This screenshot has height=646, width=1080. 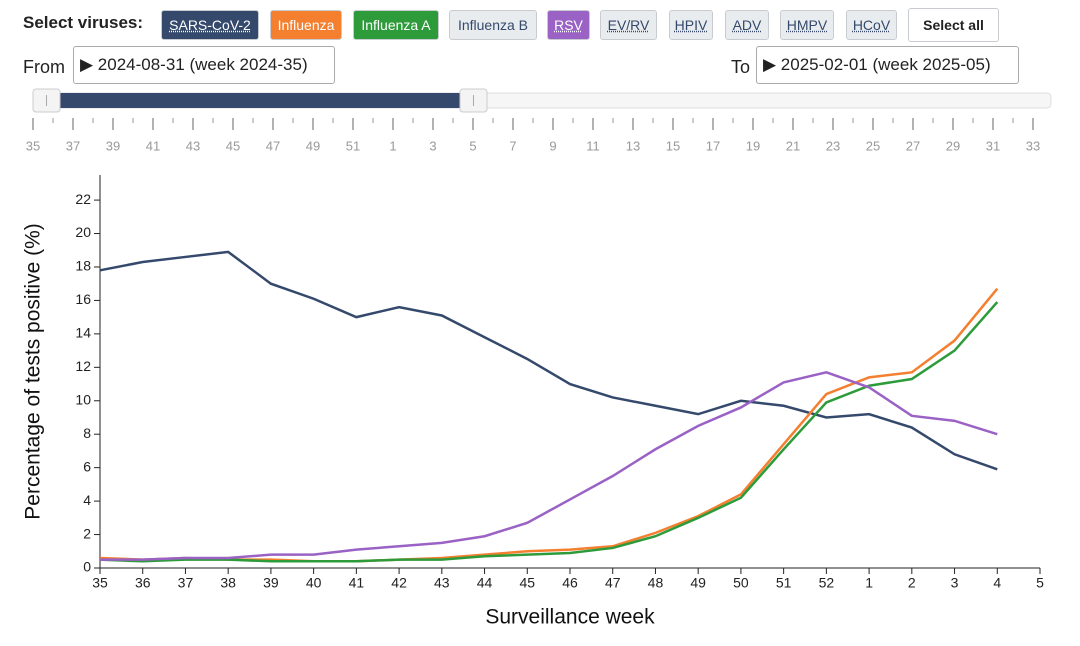 What do you see at coordinates (887, 65) in the screenshot?
I see `to-input: ▶ 2025-02-01 (week 2025-05)` at bounding box center [887, 65].